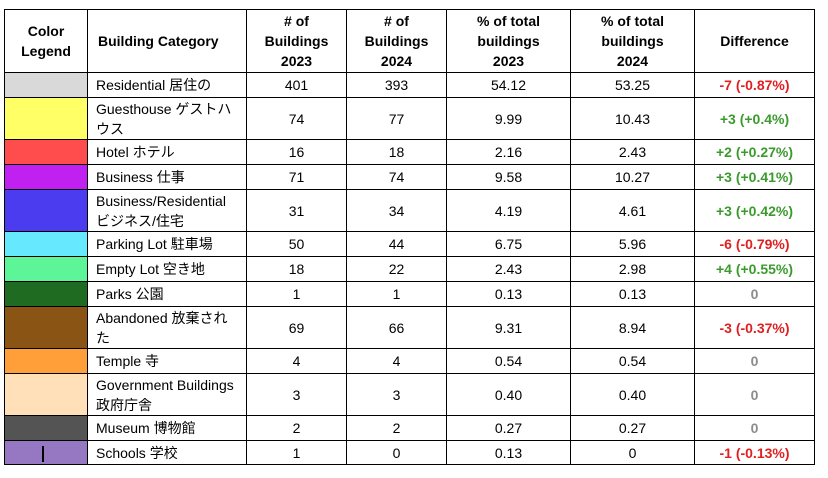 Image resolution: width=828 pixels, height=478 pixels. Describe the element at coordinates (396, 361) in the screenshot. I see `count-2024-cell: 4` at that location.